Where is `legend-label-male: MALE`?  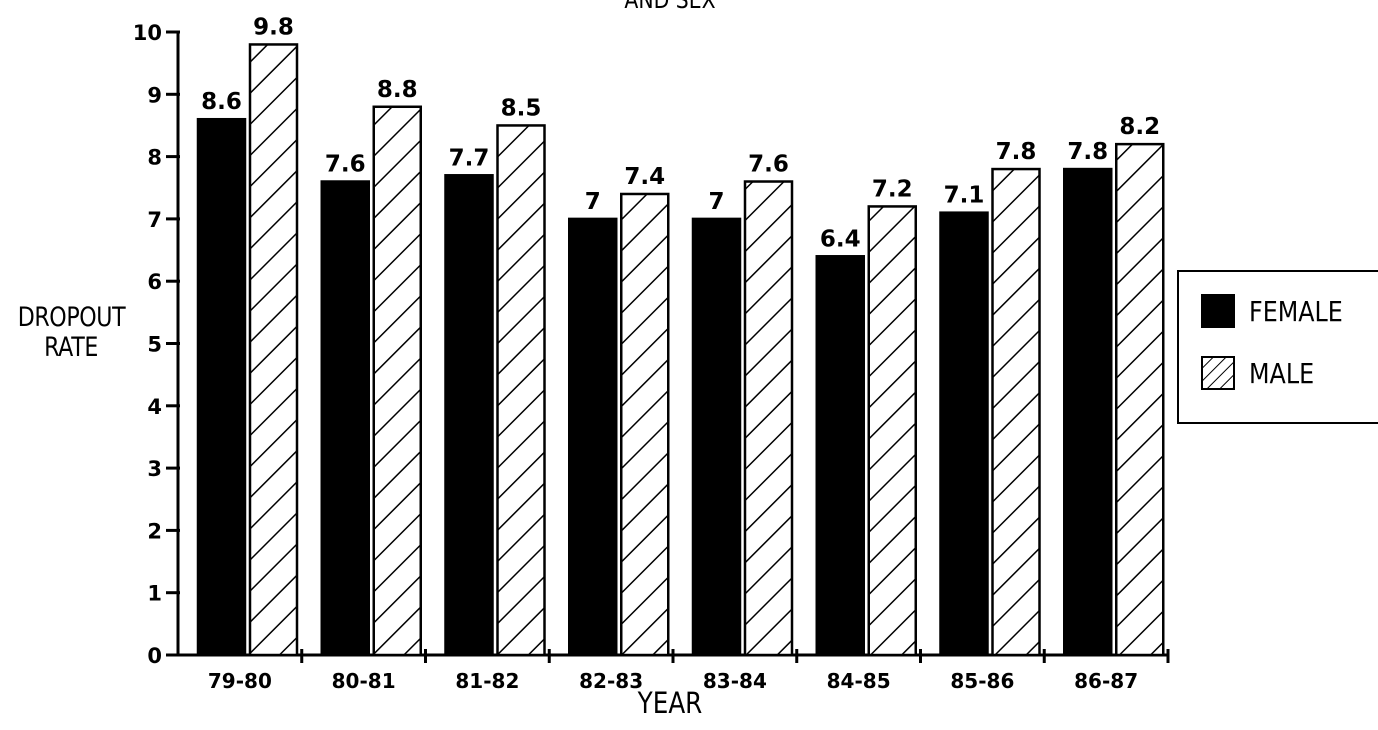
legend-label-male: MALE is located at coordinates (1282, 373).